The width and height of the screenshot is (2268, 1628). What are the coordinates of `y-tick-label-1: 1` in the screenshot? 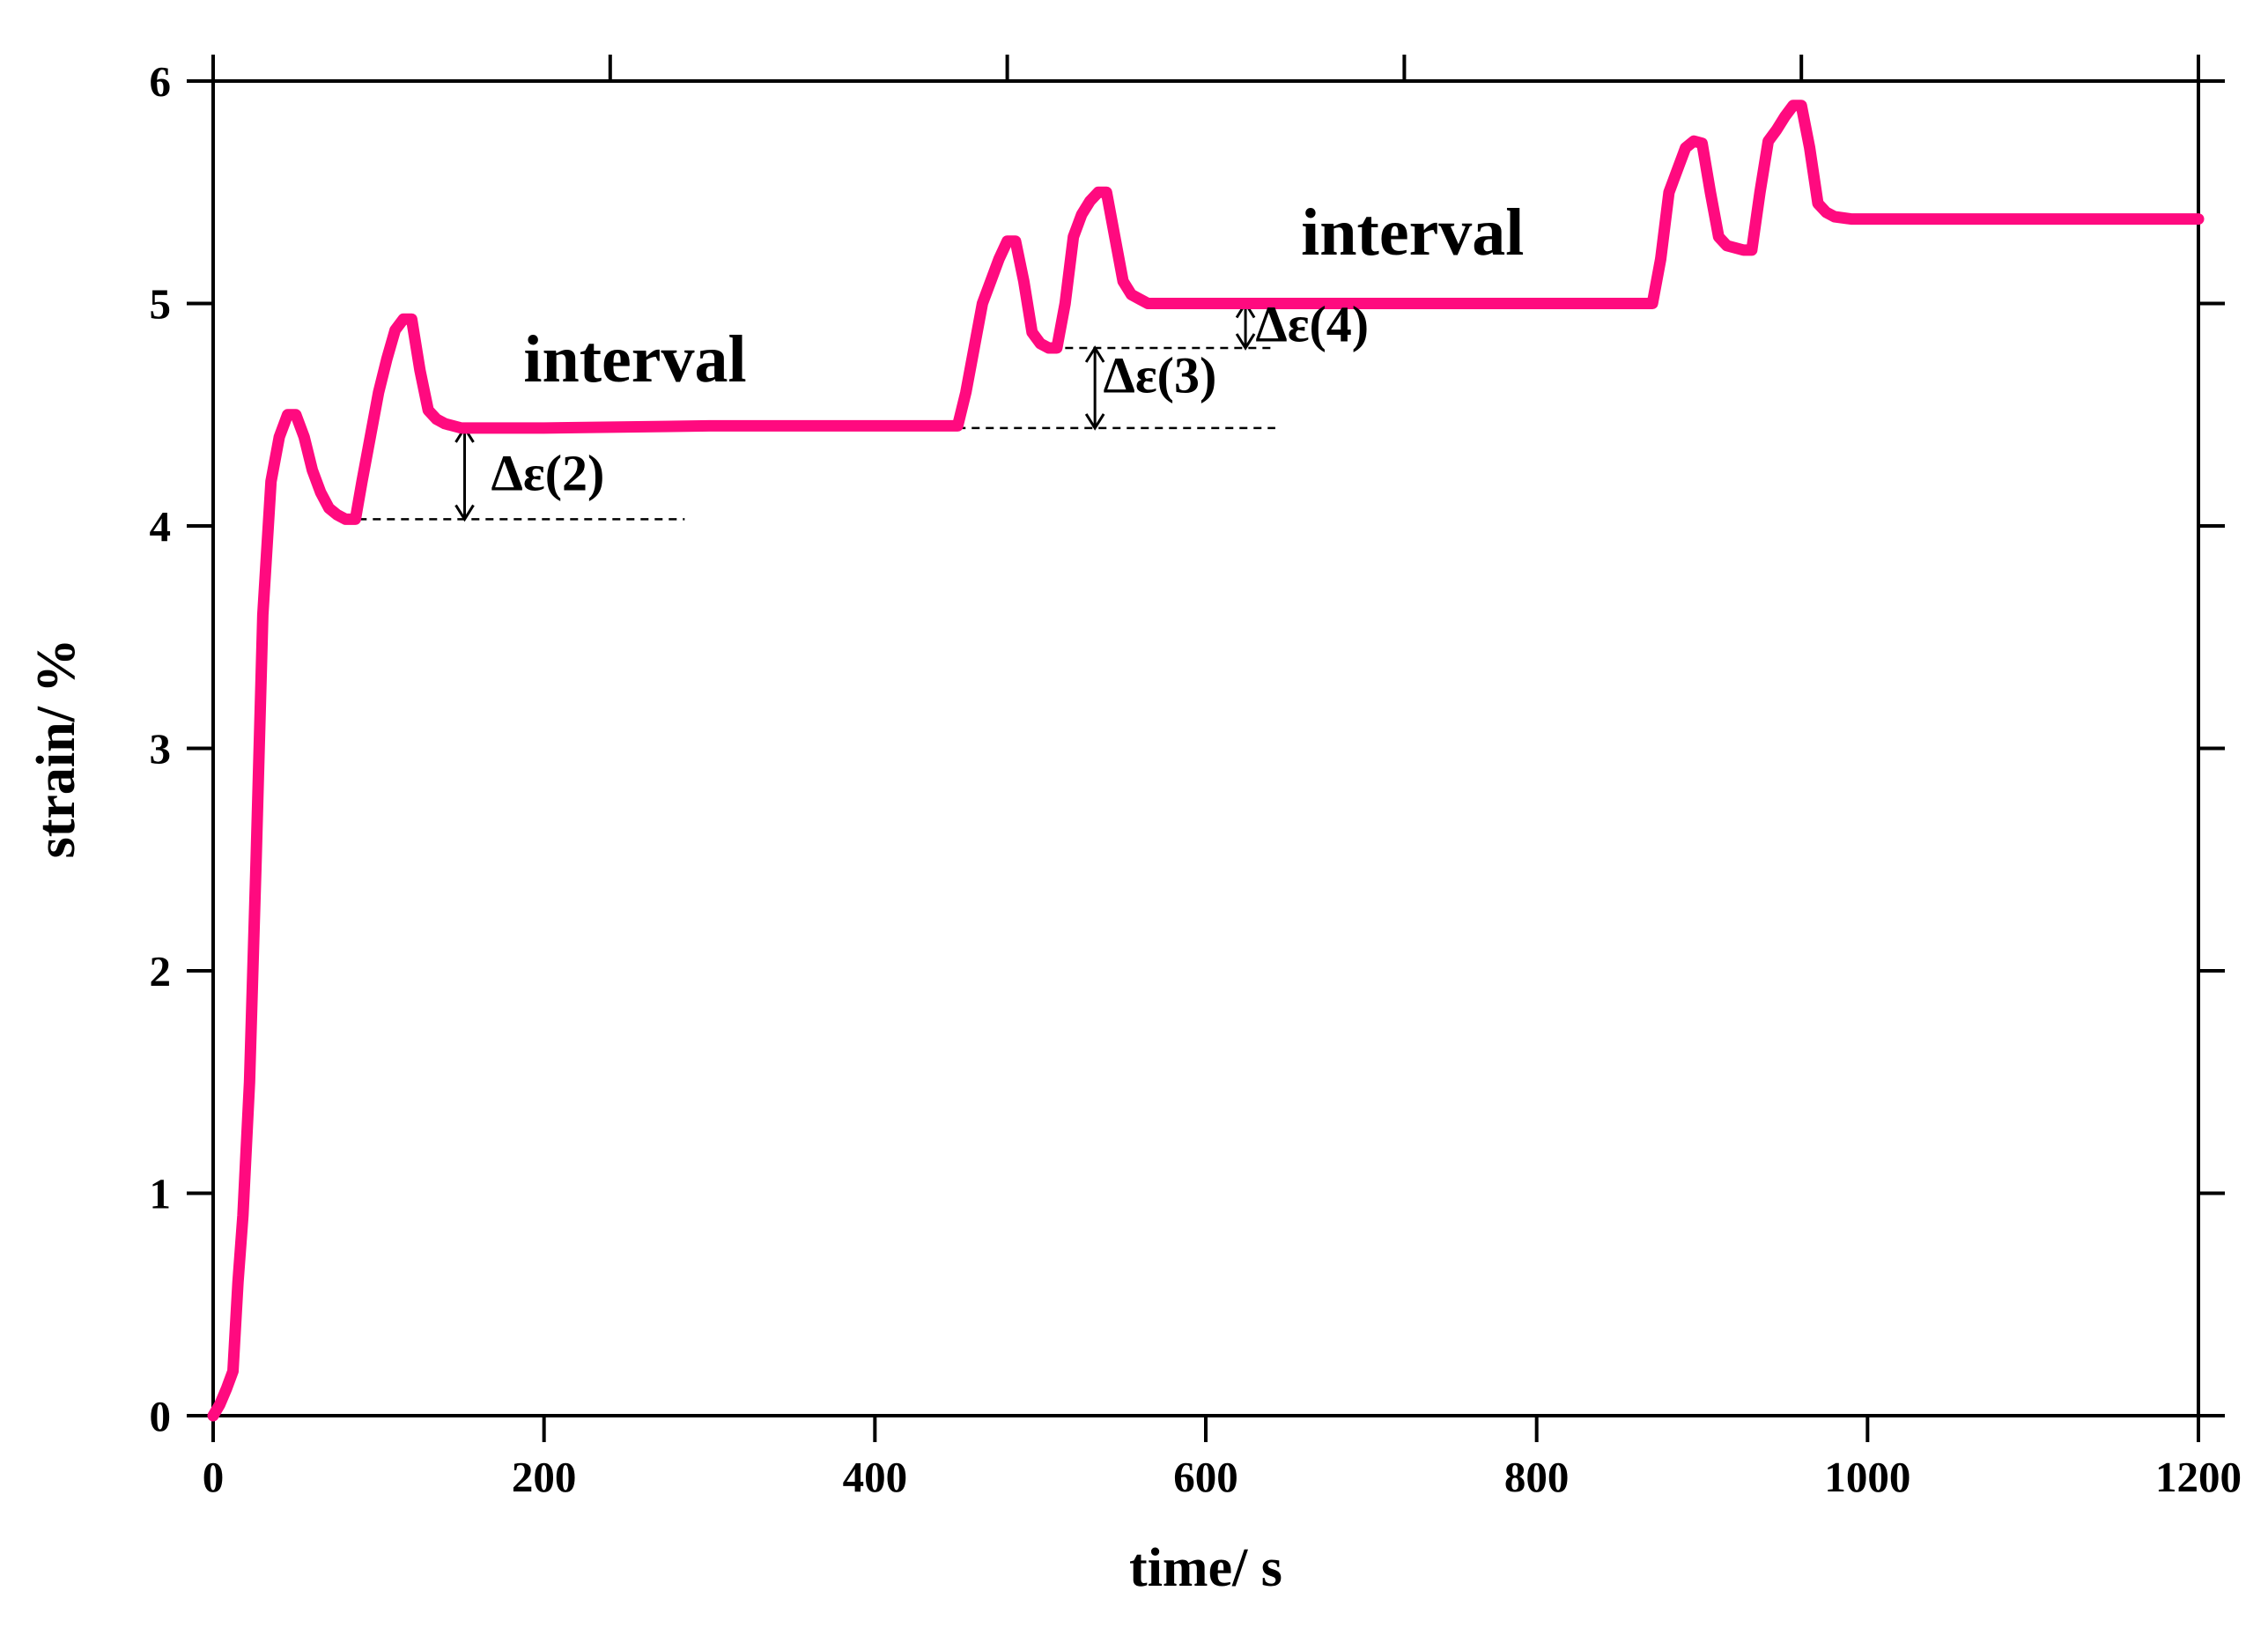 It's located at (161, 1194).